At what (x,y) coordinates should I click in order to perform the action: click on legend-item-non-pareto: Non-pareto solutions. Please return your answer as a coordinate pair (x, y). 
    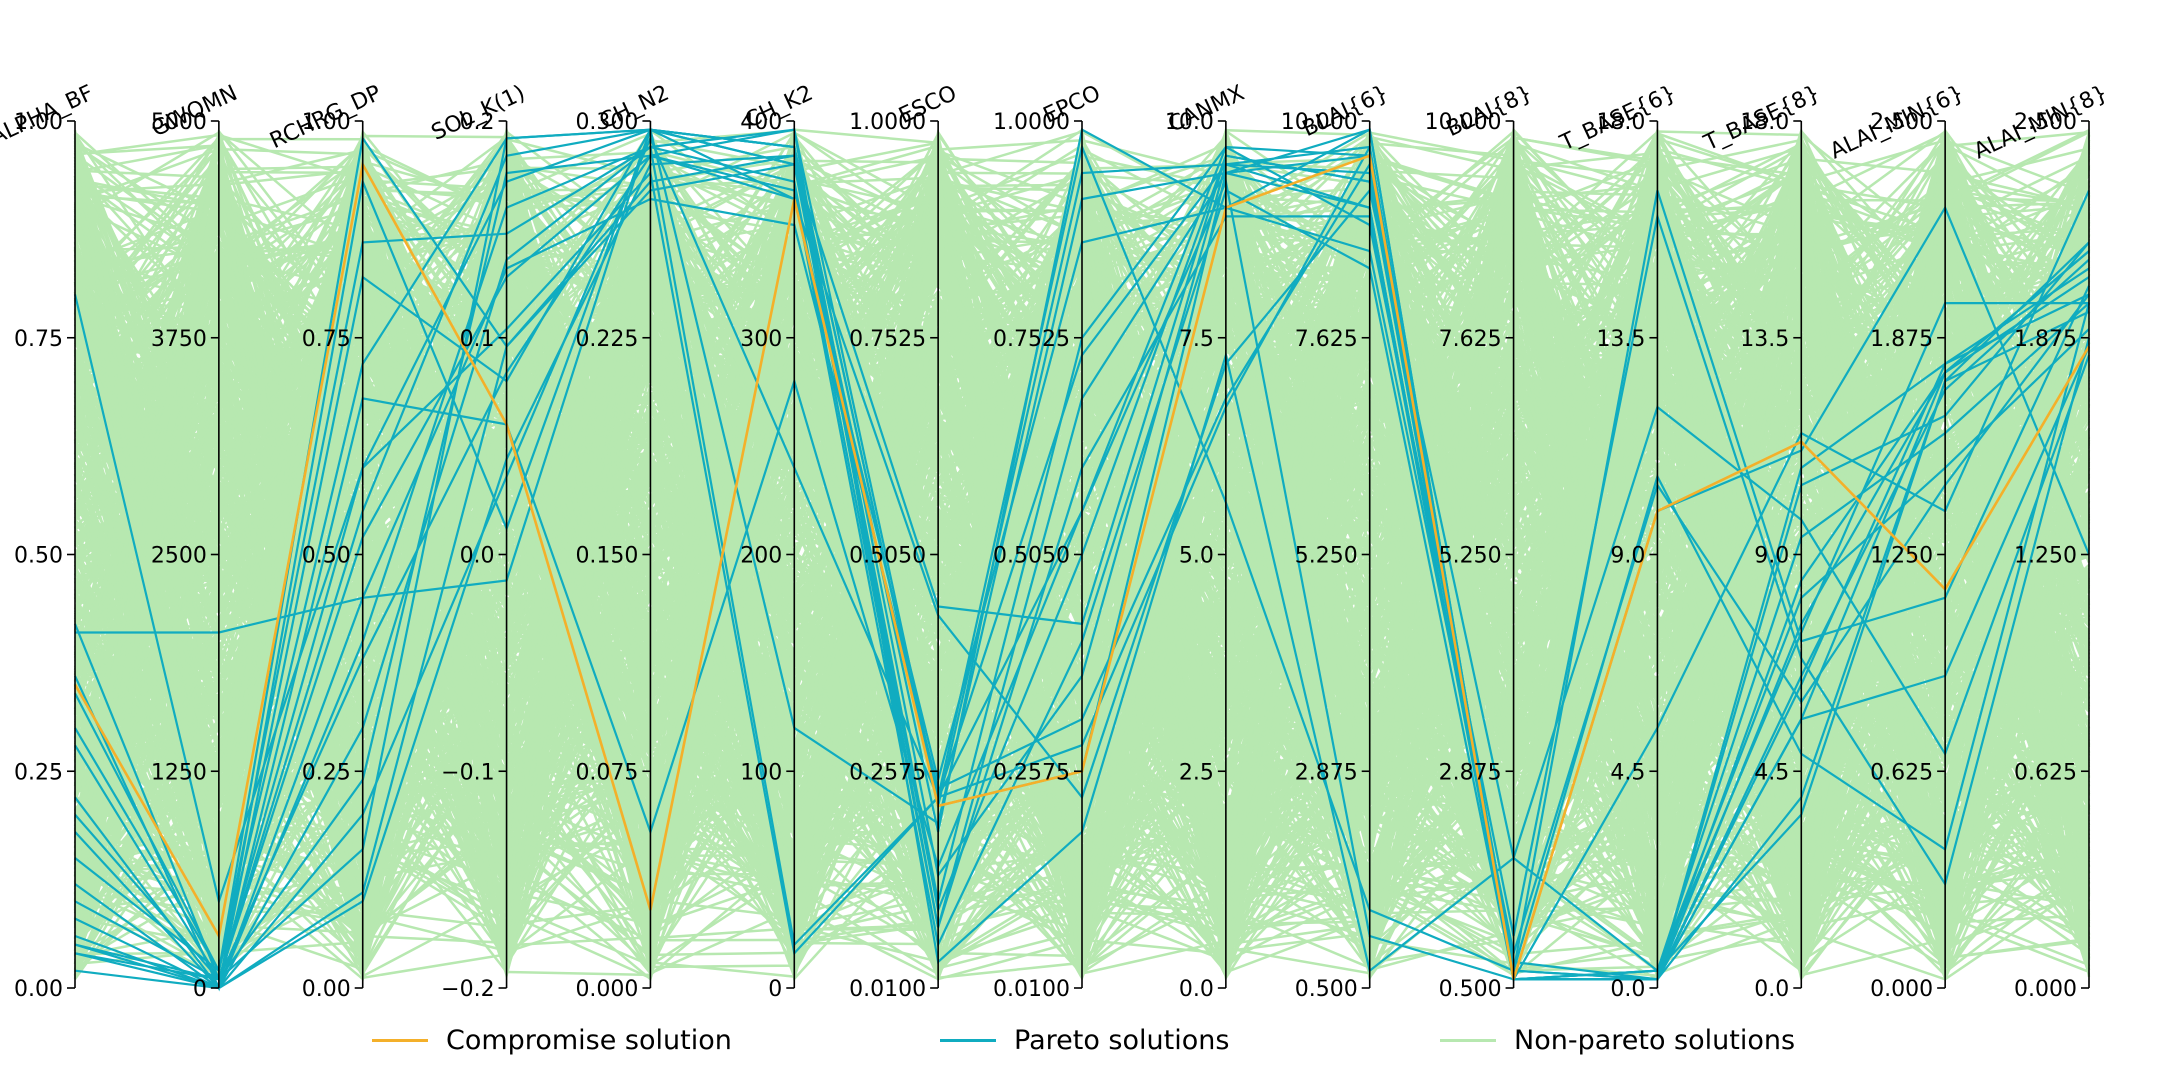
    Looking at the image, I should click on (1617, 1040).